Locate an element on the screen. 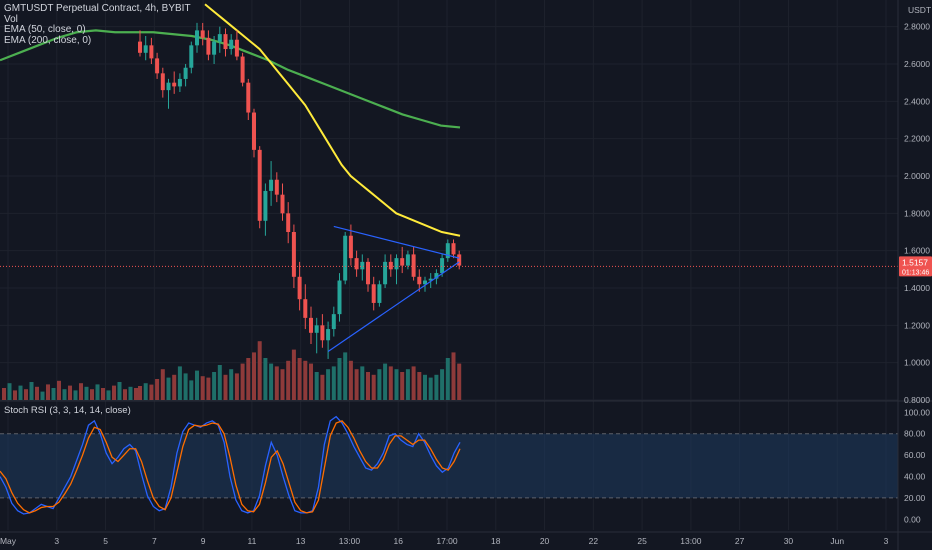 Image resolution: width=932 pixels, height=550 pixels. price-tag-value: 1.5157 is located at coordinates (915, 262).